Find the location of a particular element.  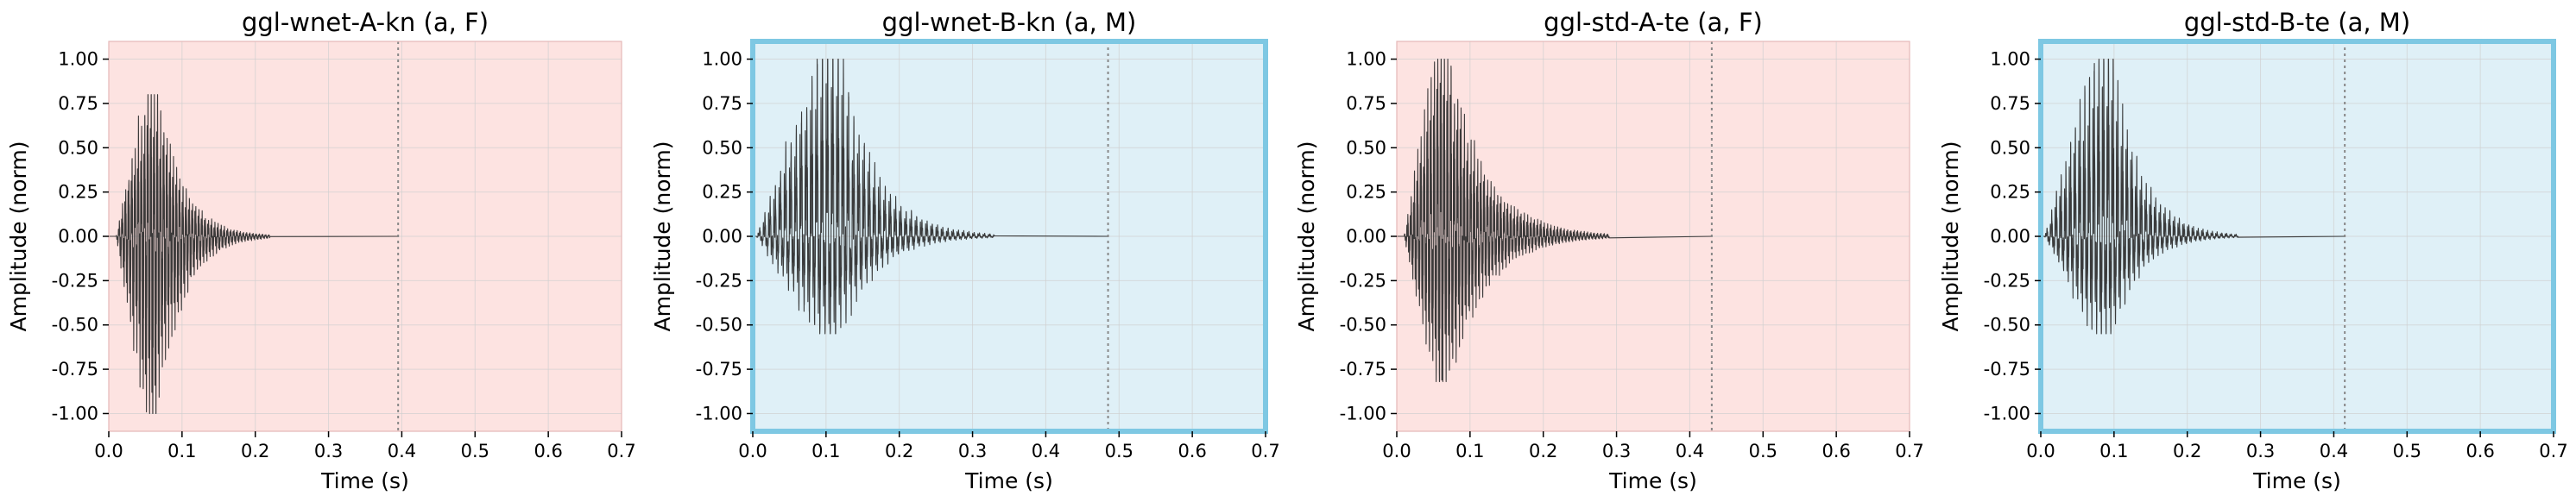

chart-title: ggl-wnet-B-kn (a, M) is located at coordinates (1009, 22).